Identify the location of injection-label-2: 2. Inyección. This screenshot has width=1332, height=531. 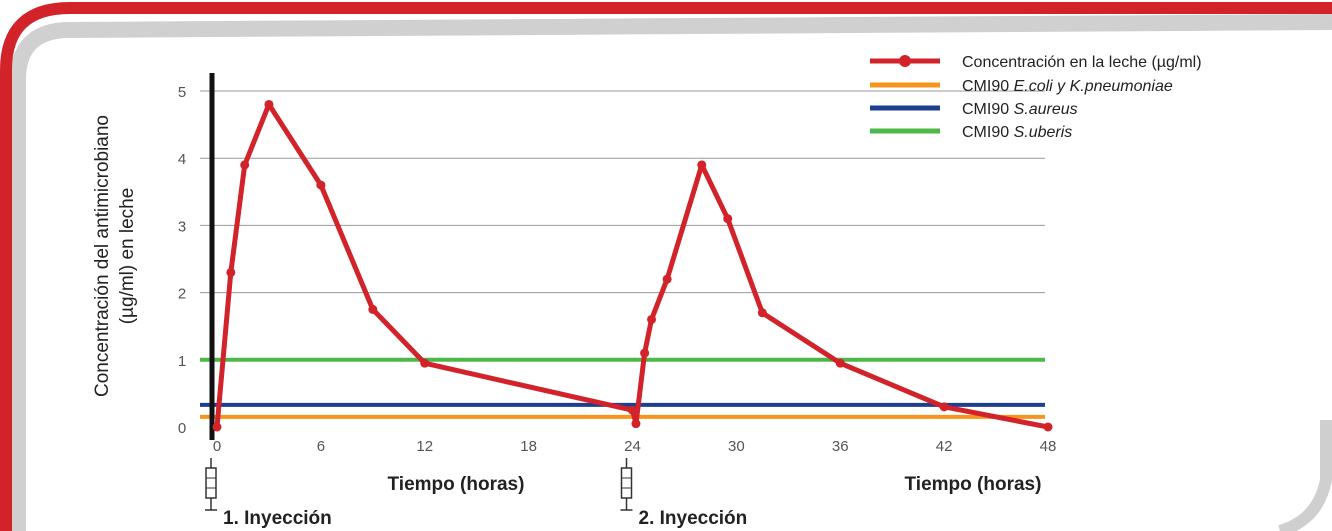
(693, 518).